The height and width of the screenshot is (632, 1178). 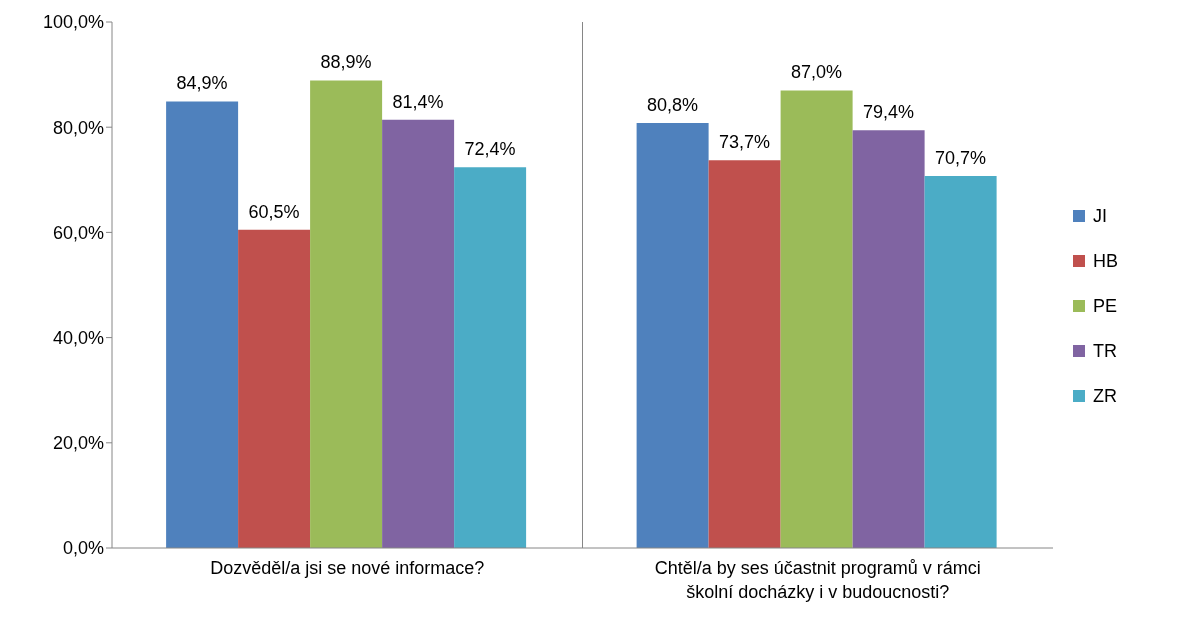 I want to click on legend-label: JI, so click(x=1100, y=216).